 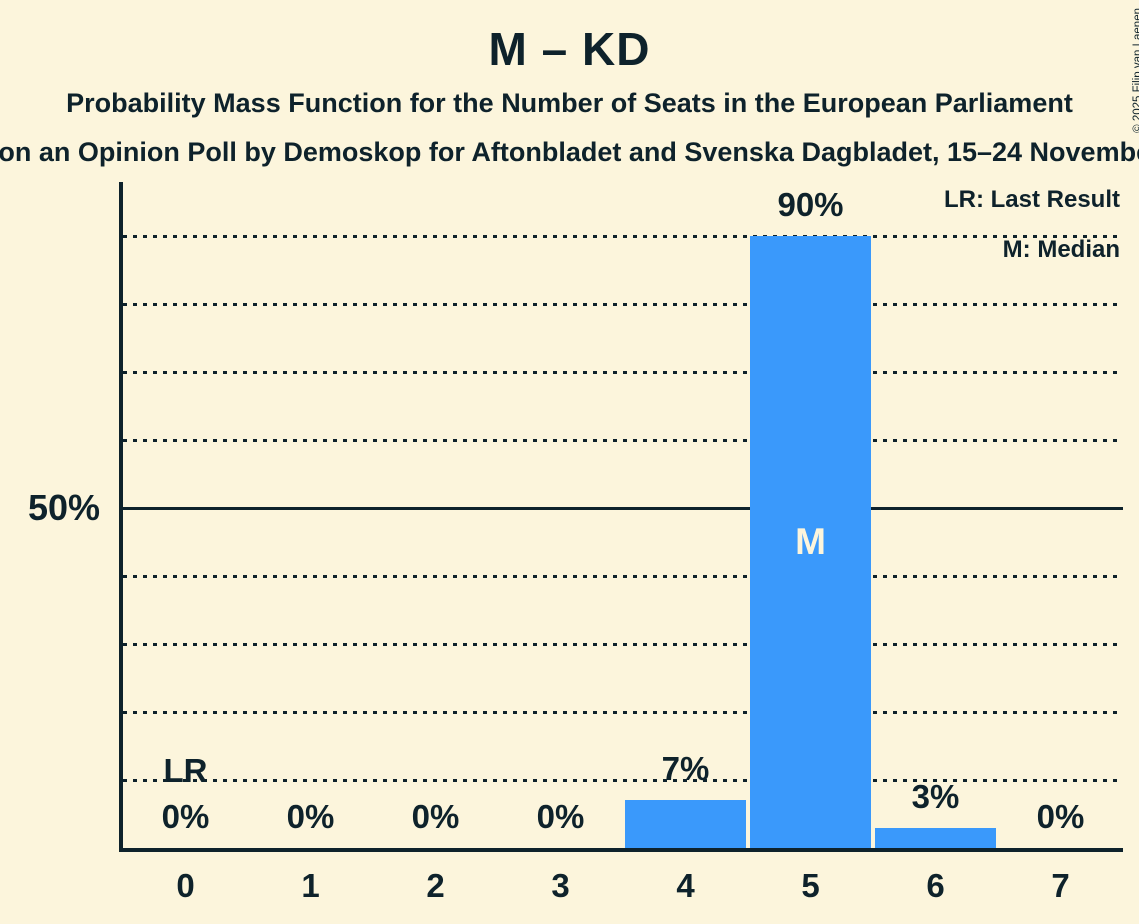 I want to click on bar-value-label-2: 0%, so click(x=435, y=816).